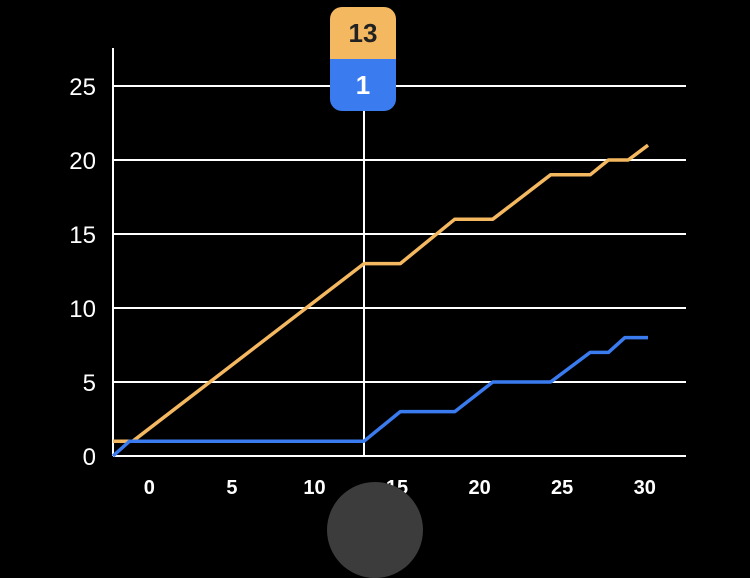 Image resolution: width=750 pixels, height=578 pixels. I want to click on y-tick-label: 10, so click(82, 309).